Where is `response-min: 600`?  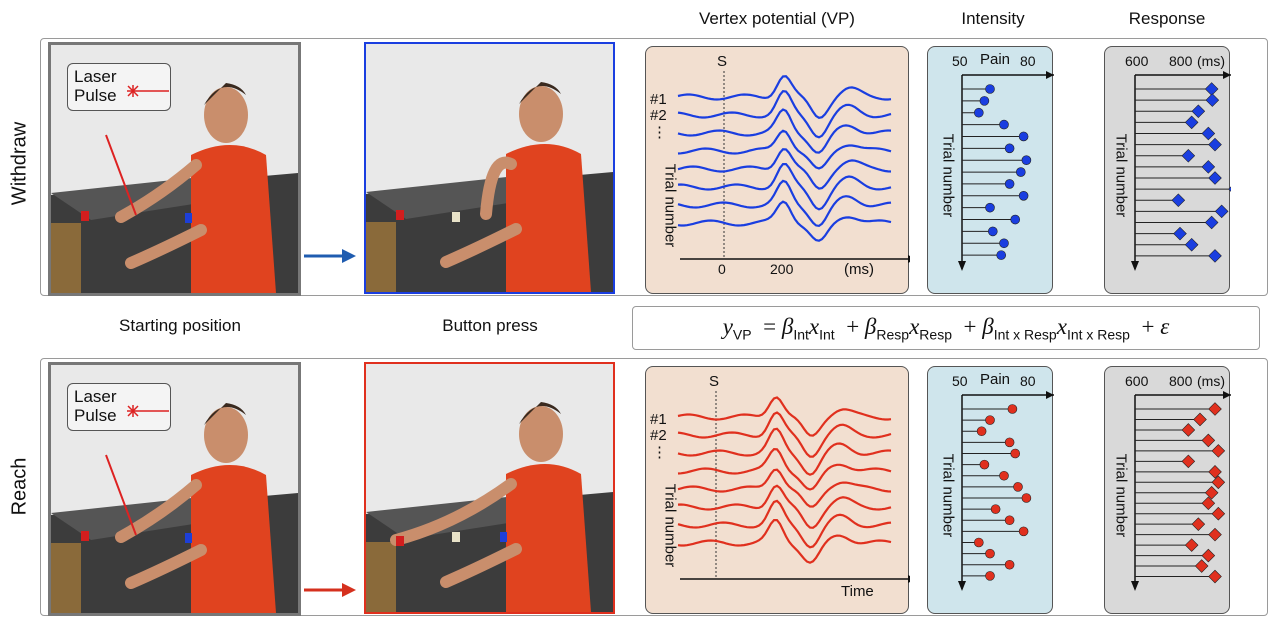 response-min: 600 is located at coordinates (1137, 61).